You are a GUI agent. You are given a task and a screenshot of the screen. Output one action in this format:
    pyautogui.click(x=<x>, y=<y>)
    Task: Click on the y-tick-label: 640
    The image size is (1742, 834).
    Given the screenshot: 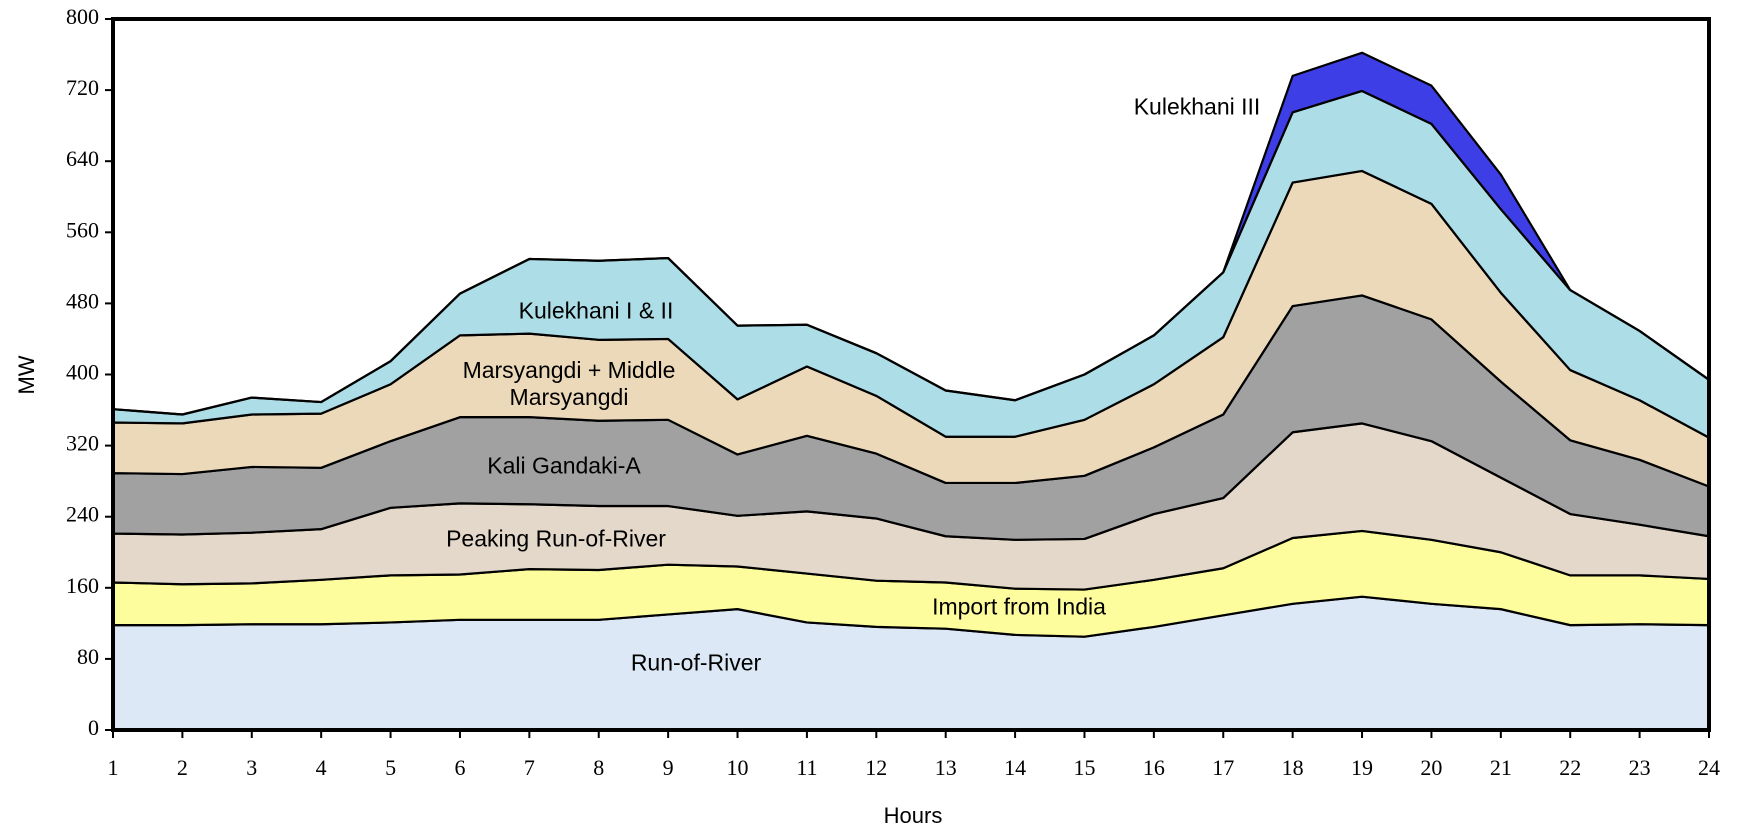 What is the action you would take?
    pyautogui.click(x=82, y=158)
    